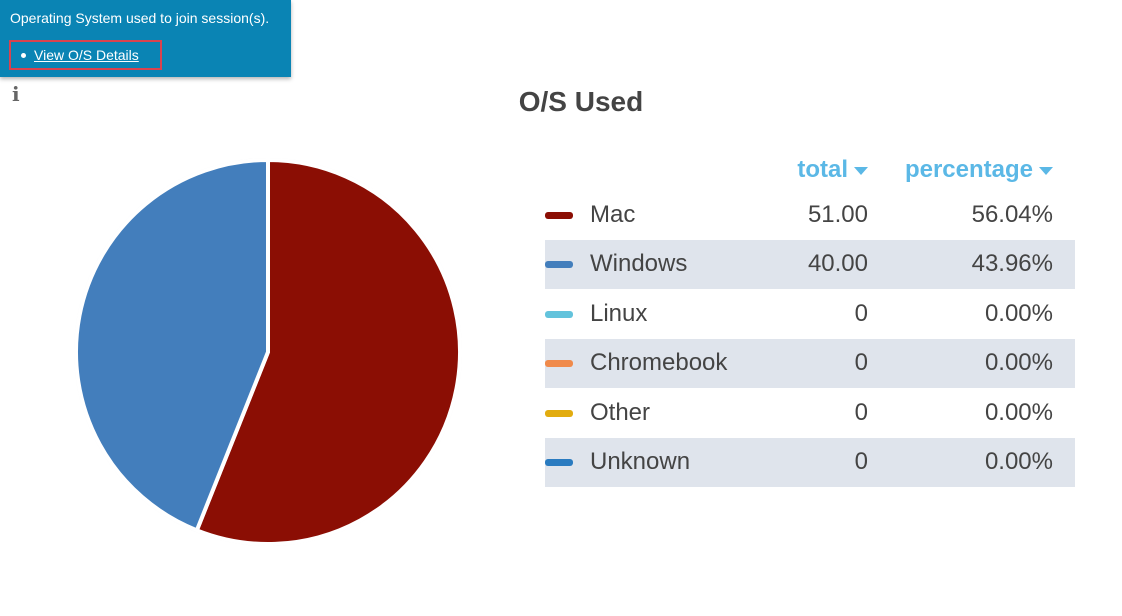  I want to click on legend-row: Windows 40.00 43.96%, so click(810, 264).